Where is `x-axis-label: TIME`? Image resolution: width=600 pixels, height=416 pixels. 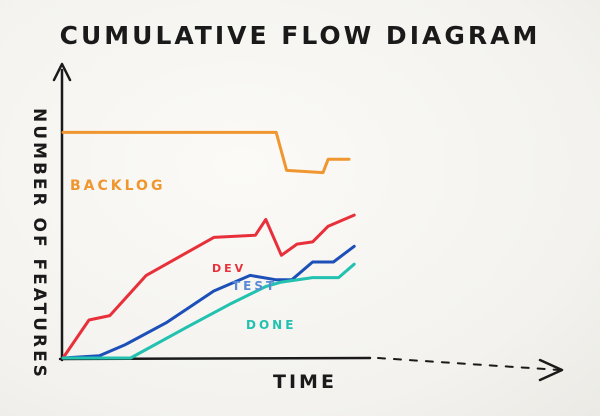 x-axis-label: TIME is located at coordinates (305, 382).